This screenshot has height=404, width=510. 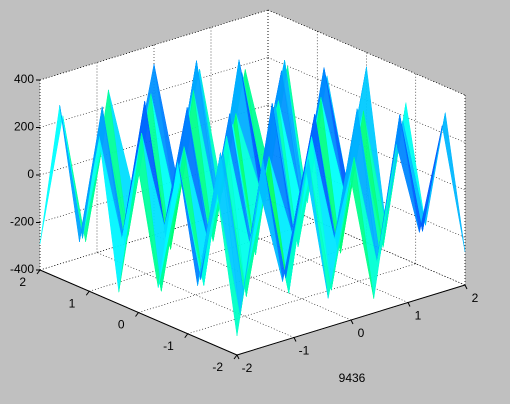 I want to click on y-tick-label: -1, so click(x=168, y=346).